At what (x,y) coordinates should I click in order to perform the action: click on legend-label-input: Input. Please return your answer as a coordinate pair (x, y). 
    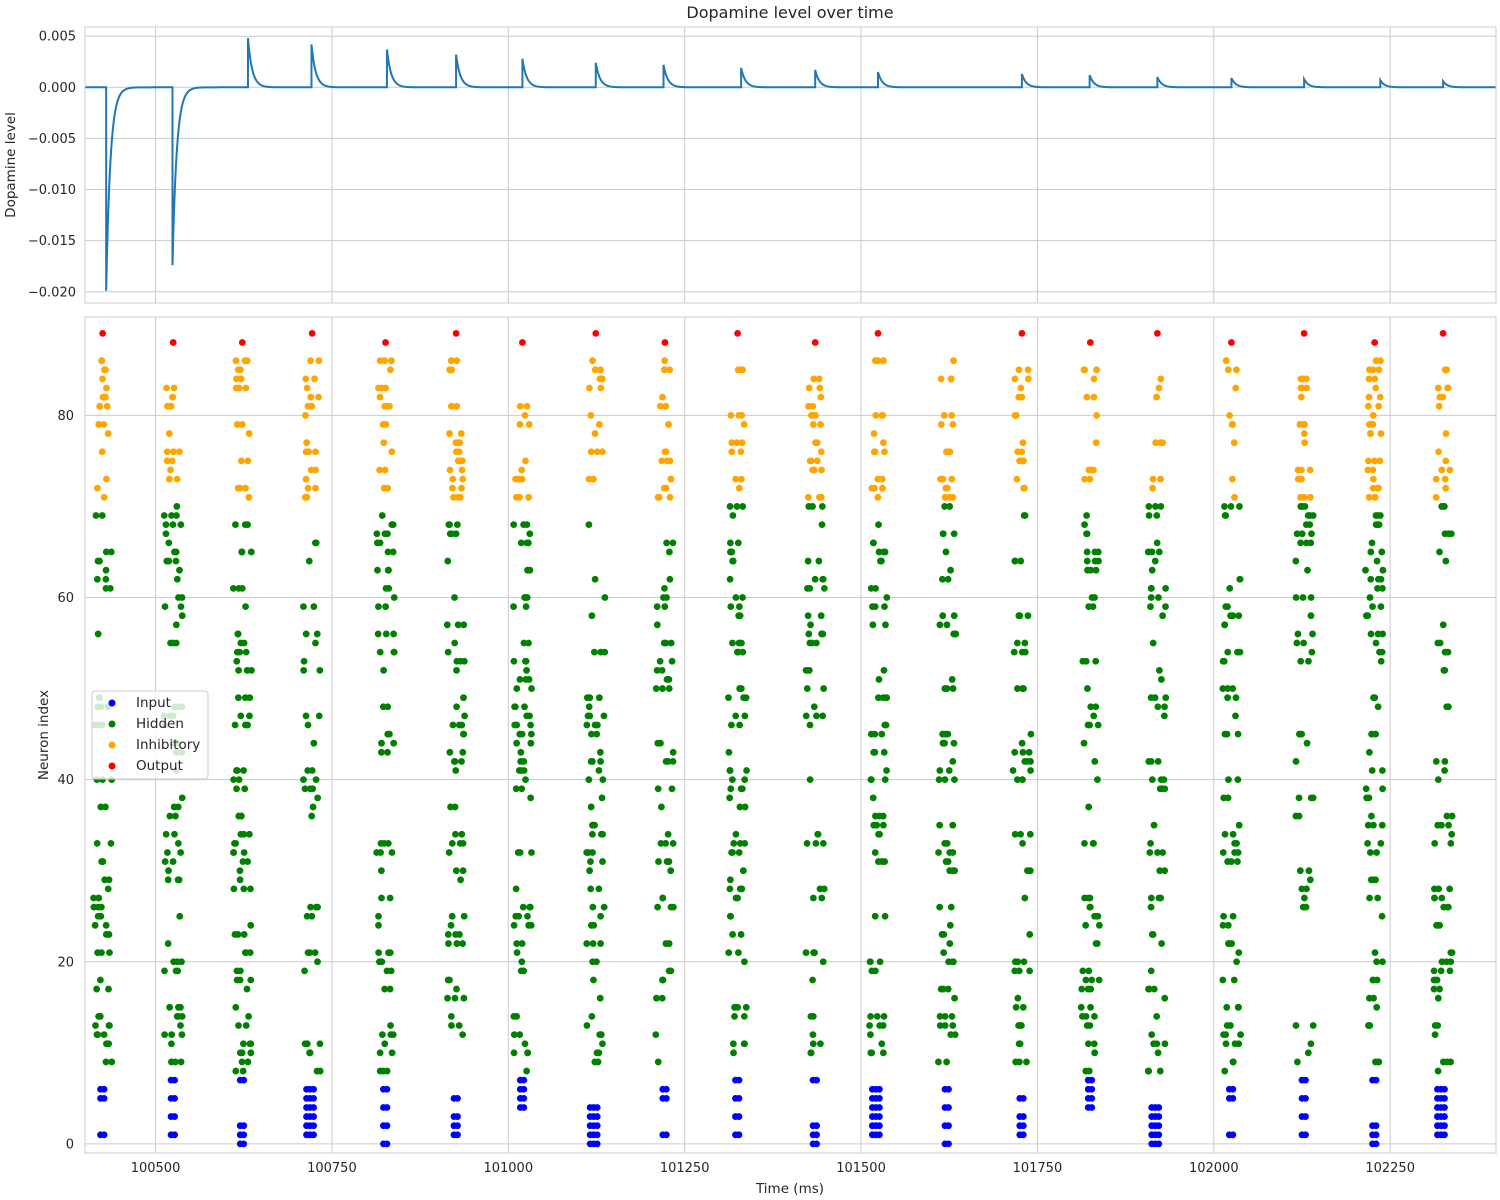
    Looking at the image, I should click on (153, 703).